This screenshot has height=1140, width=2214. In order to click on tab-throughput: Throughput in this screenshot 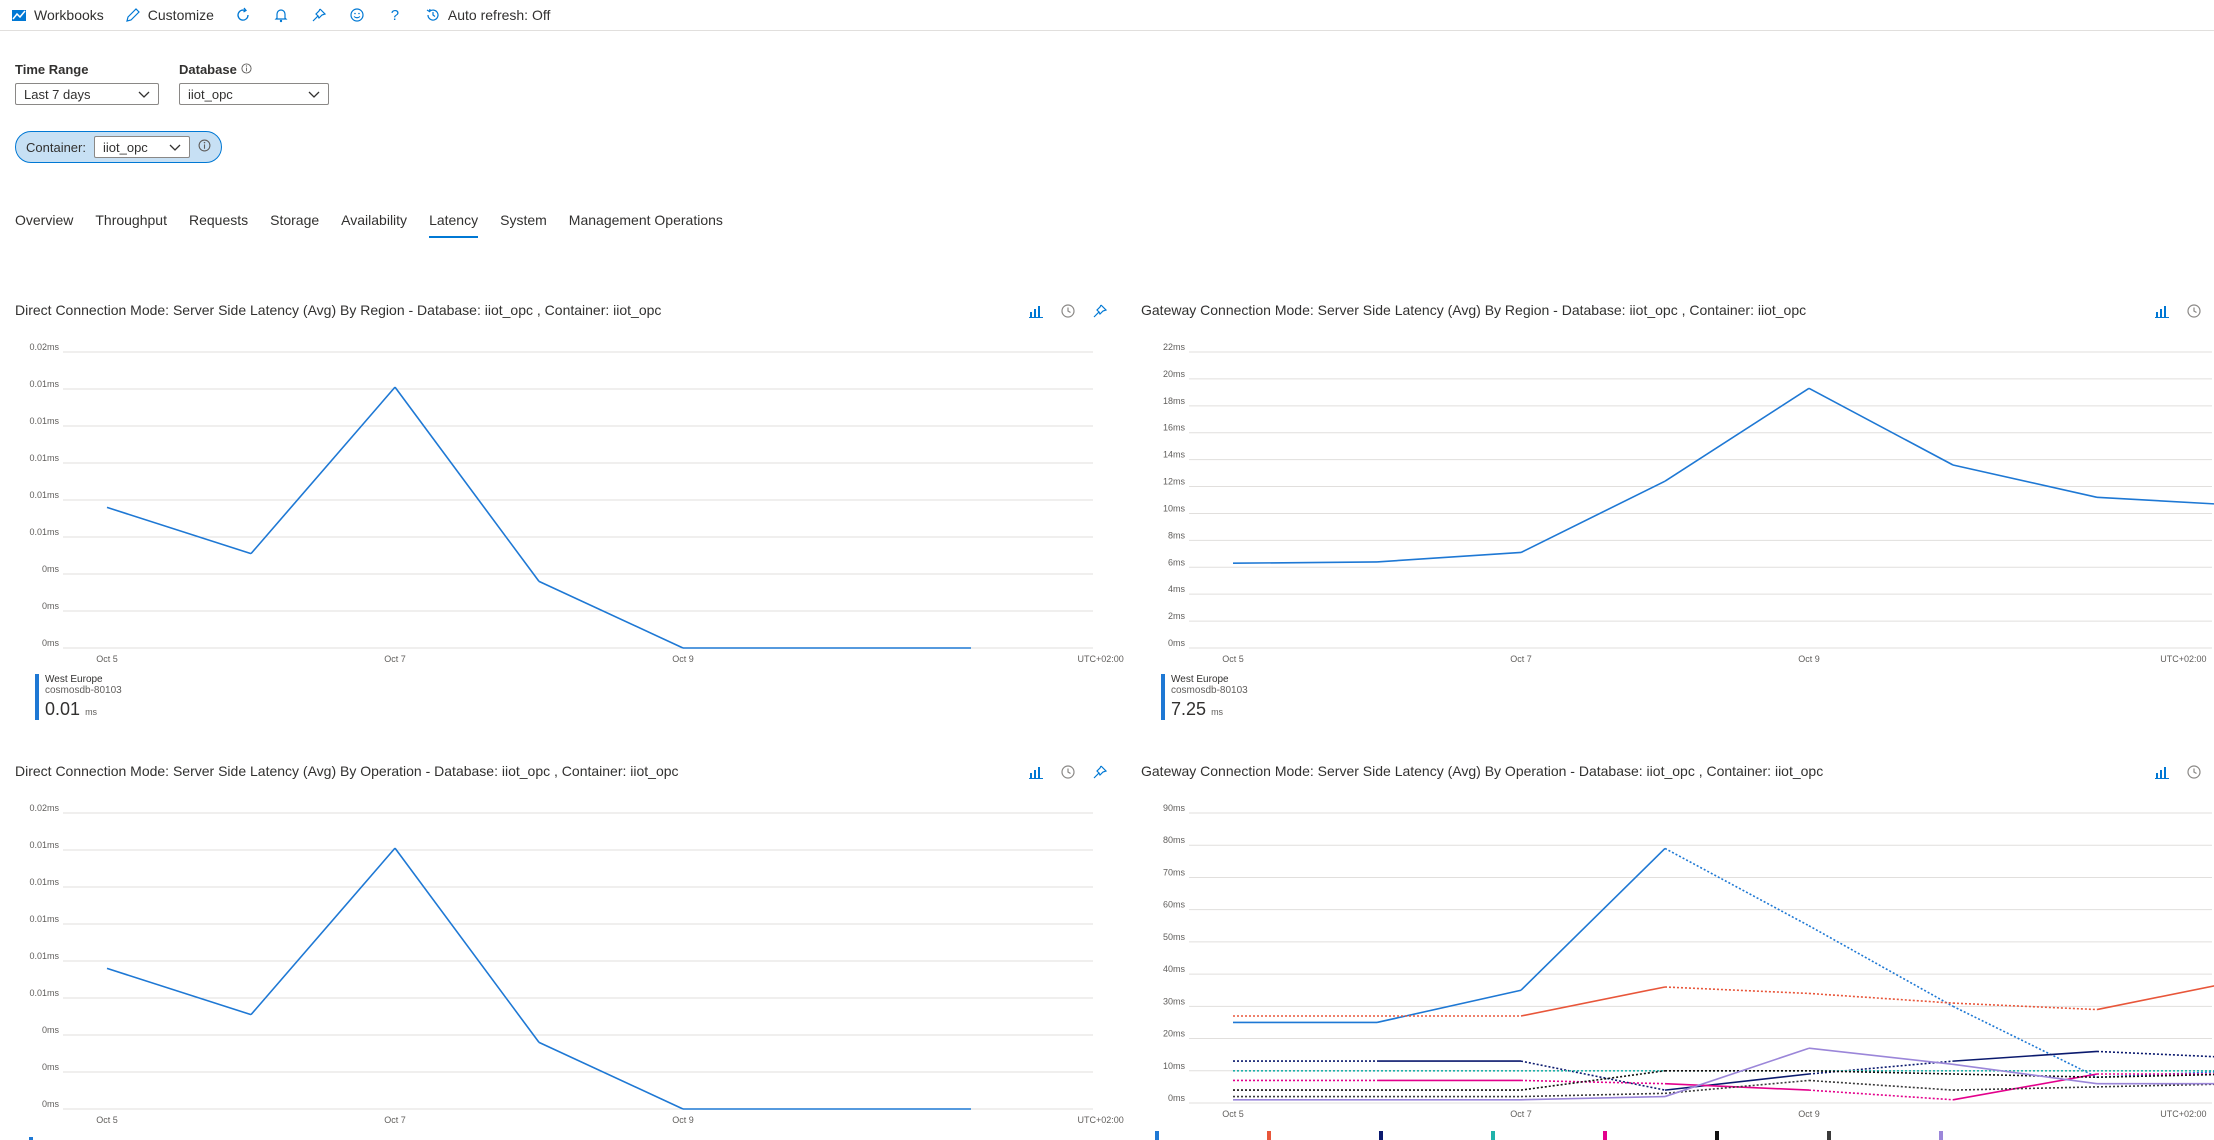, I will do `click(131, 220)`.